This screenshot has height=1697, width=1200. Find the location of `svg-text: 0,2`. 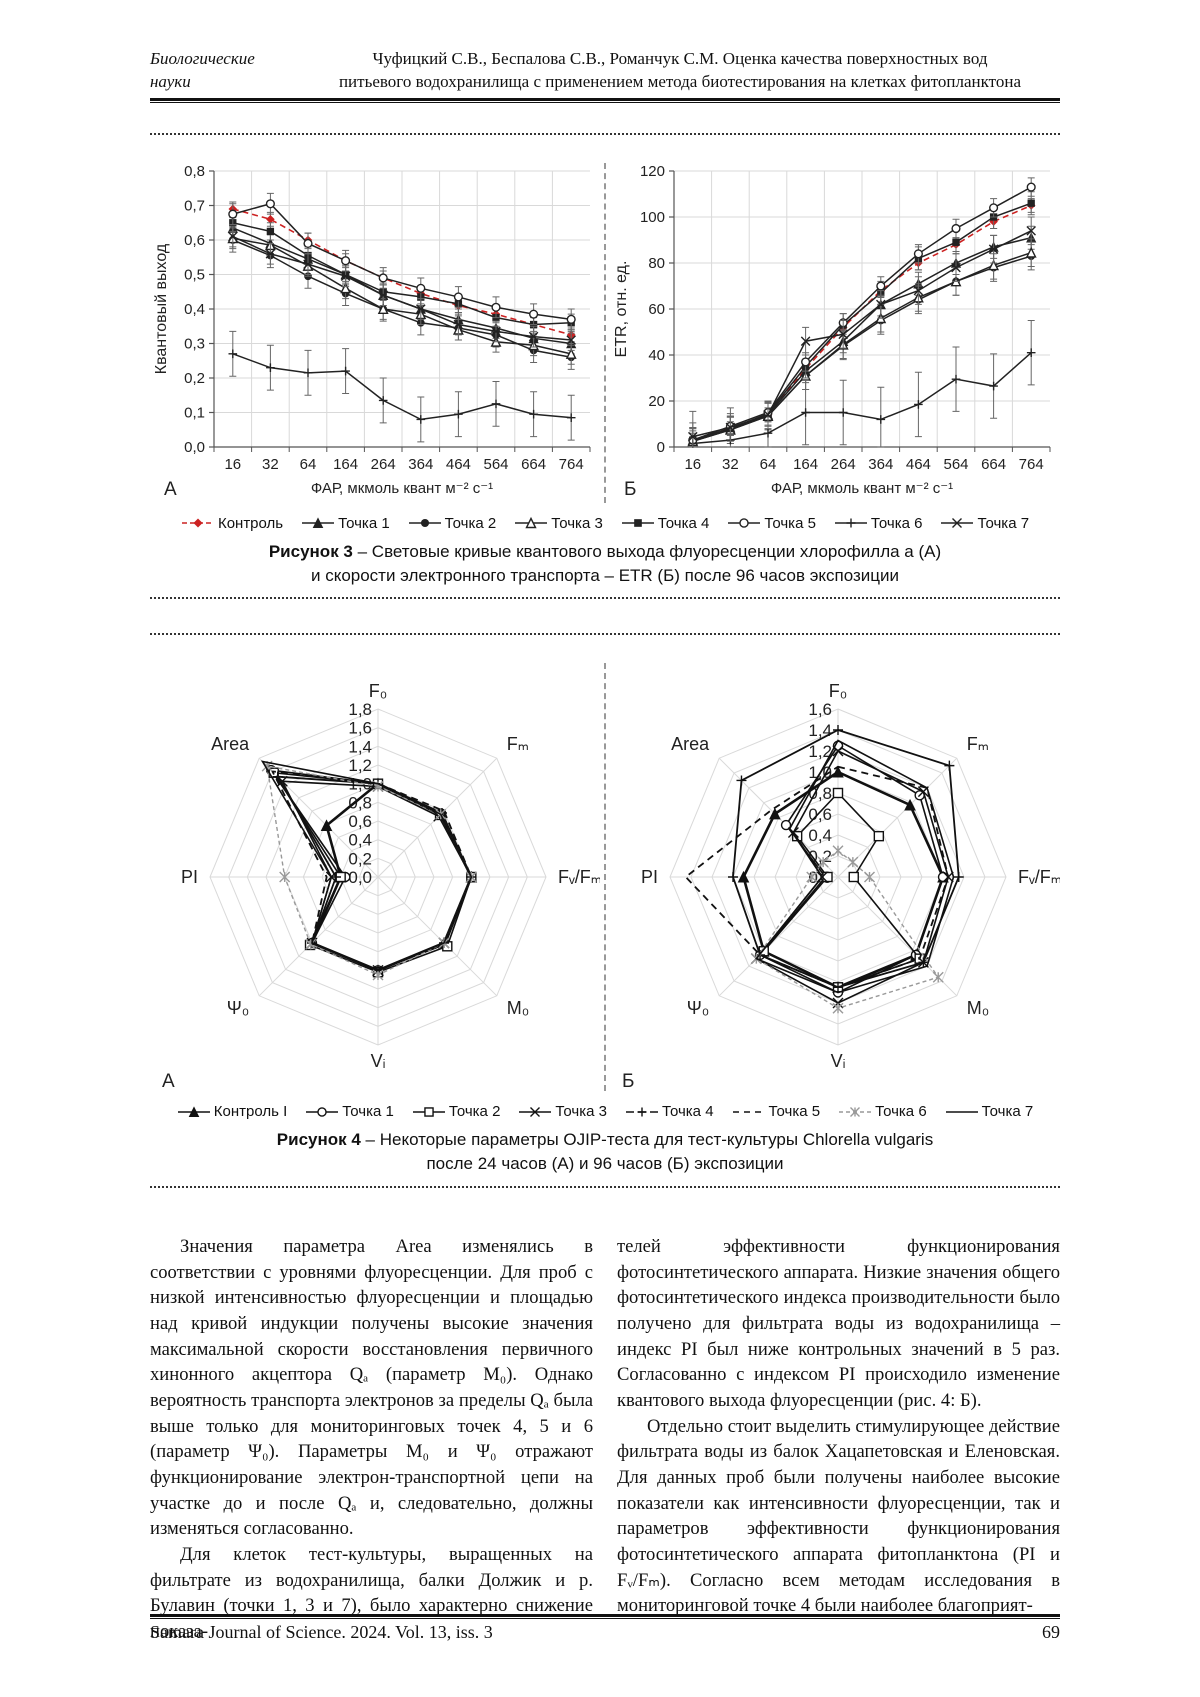

svg-text: 0,2 is located at coordinates (360, 859).